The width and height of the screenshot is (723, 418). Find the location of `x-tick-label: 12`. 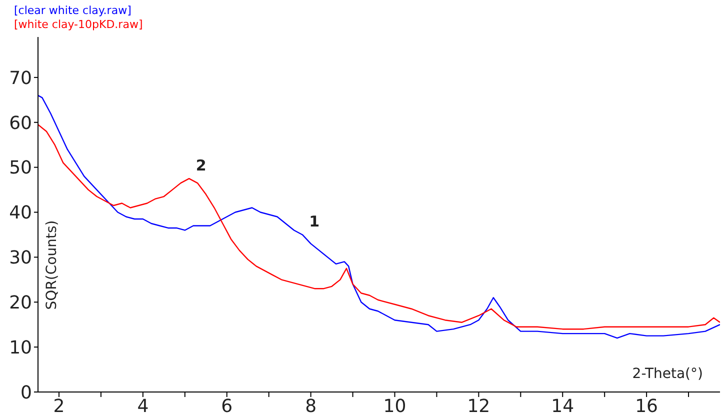

x-tick-label: 12 is located at coordinates (478, 406).